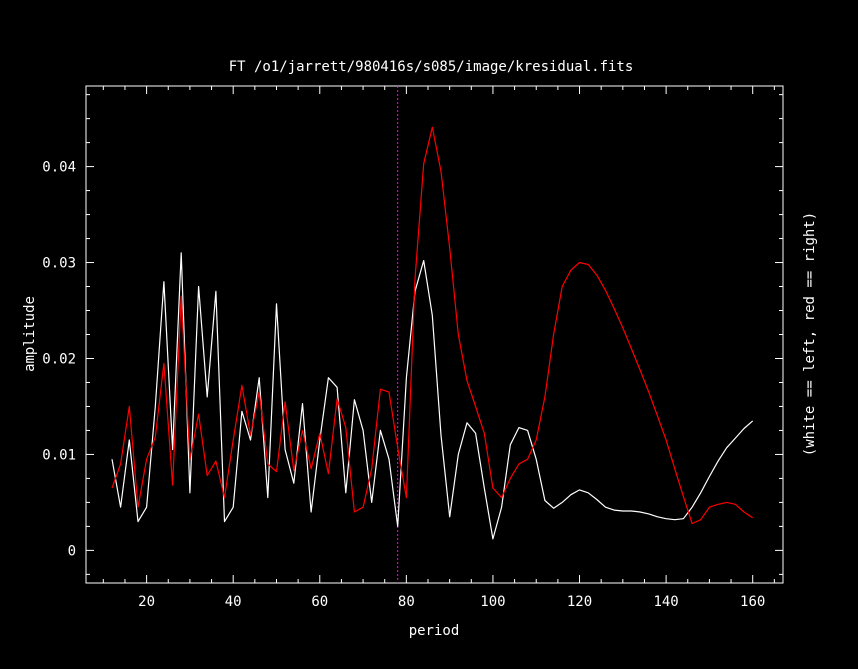 The image size is (858, 669). I want to click on x-tick-label: 160, so click(752, 602).